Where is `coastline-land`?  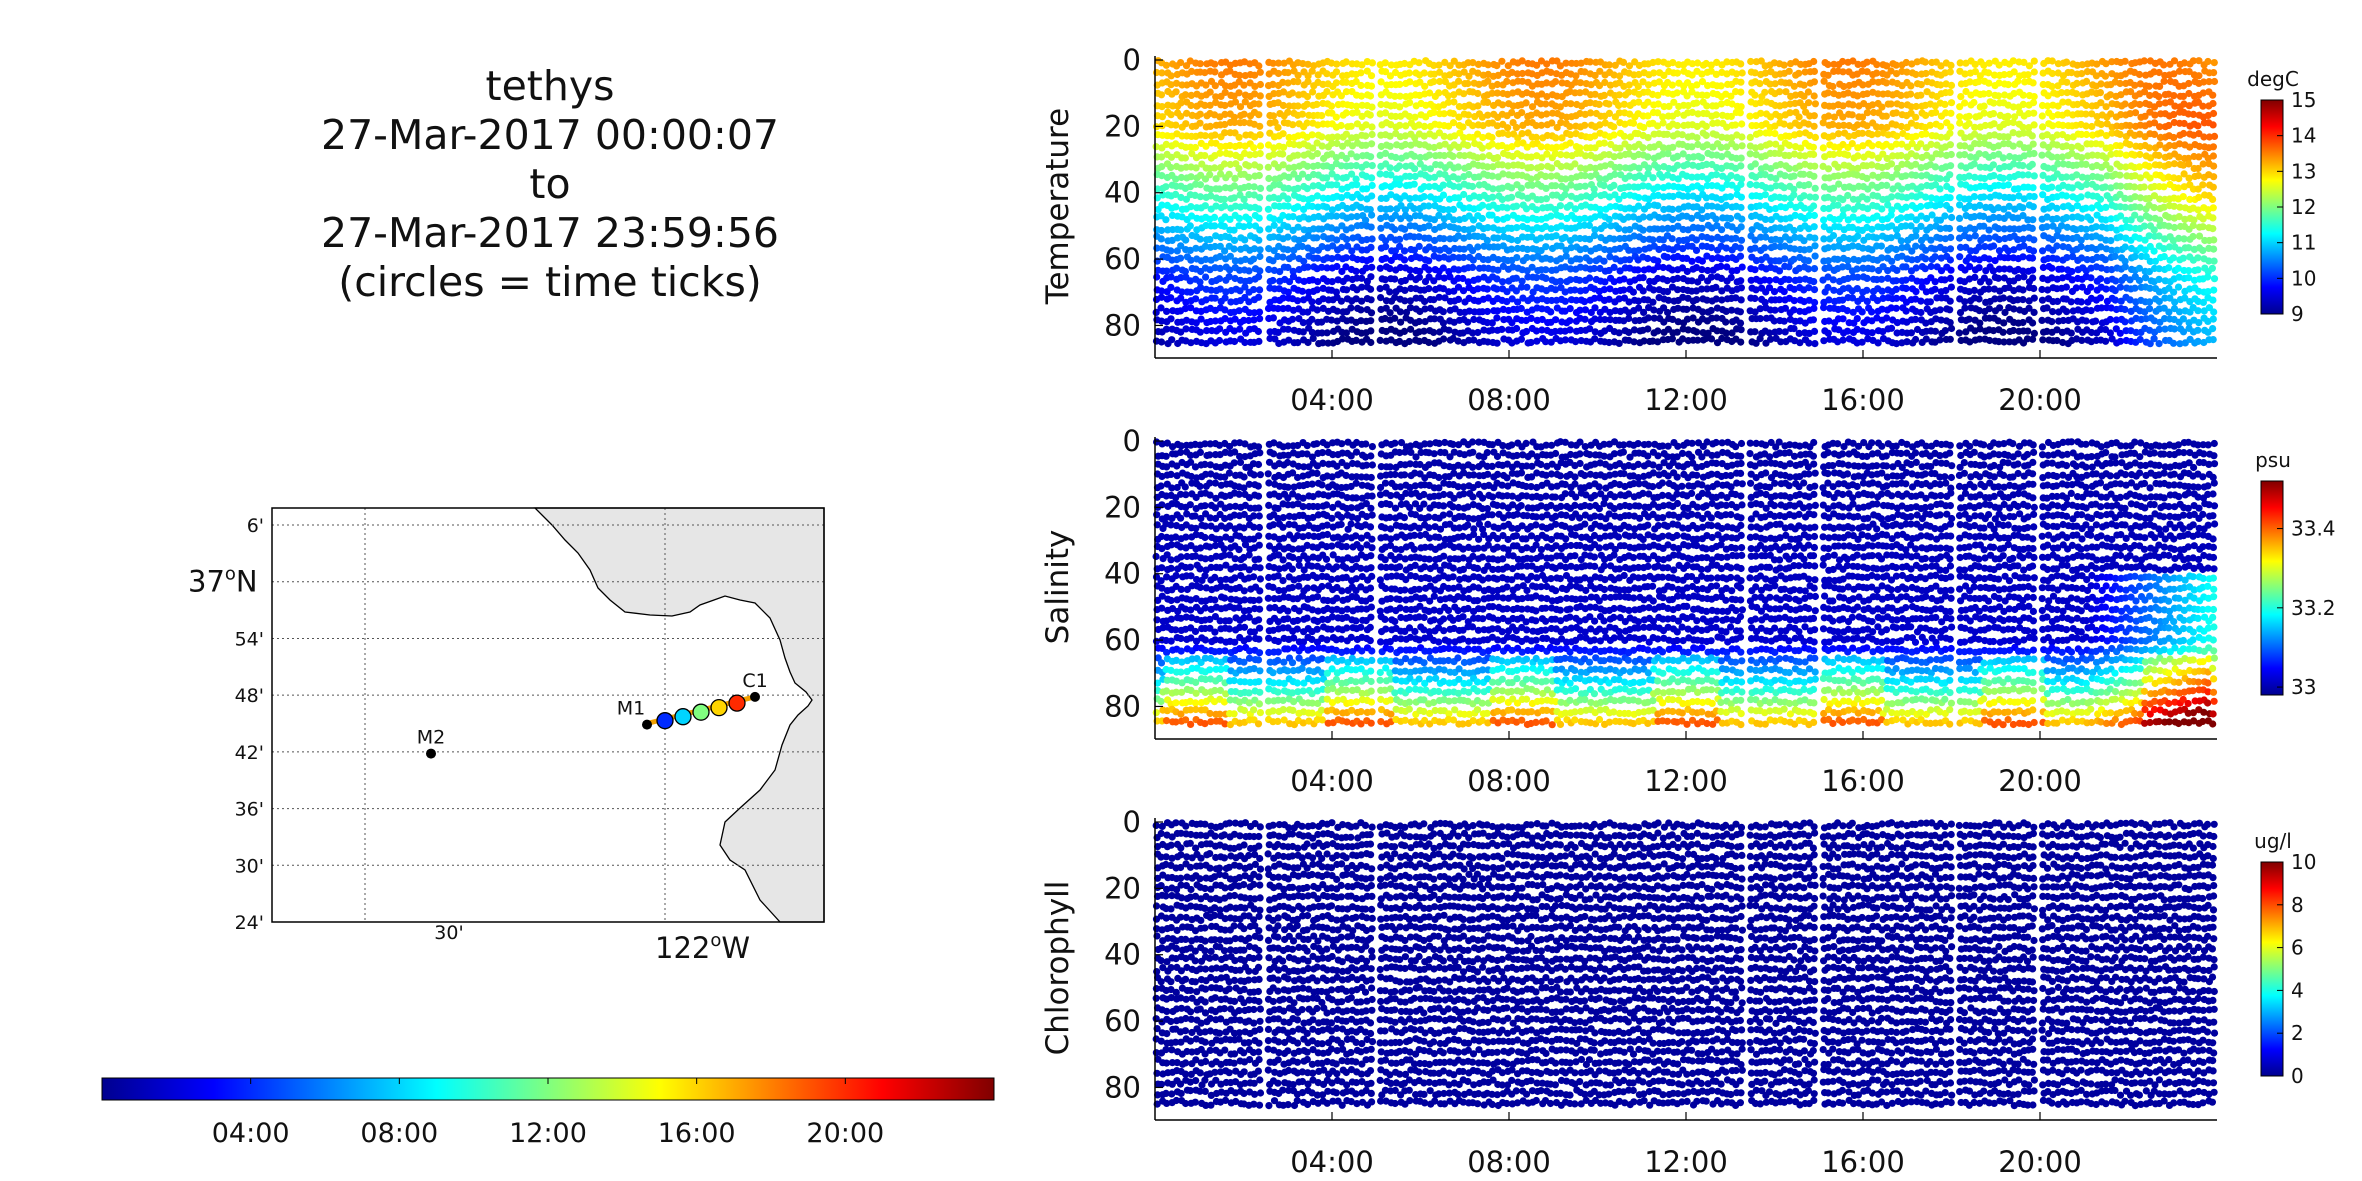 coastline-land is located at coordinates (679, 715).